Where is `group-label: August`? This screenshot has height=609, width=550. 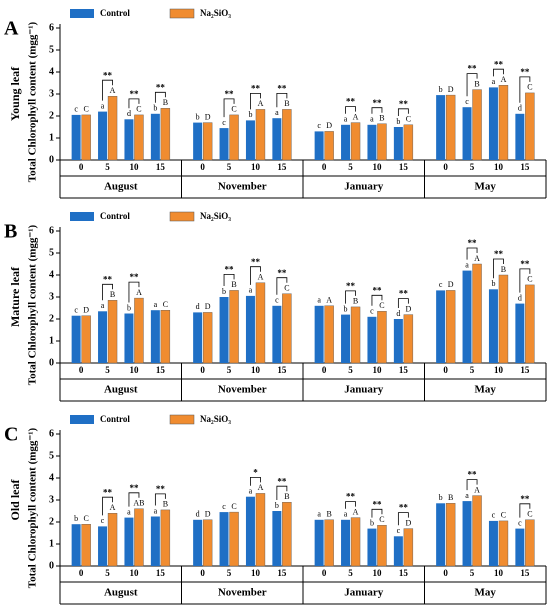 group-label: August is located at coordinates (121, 187).